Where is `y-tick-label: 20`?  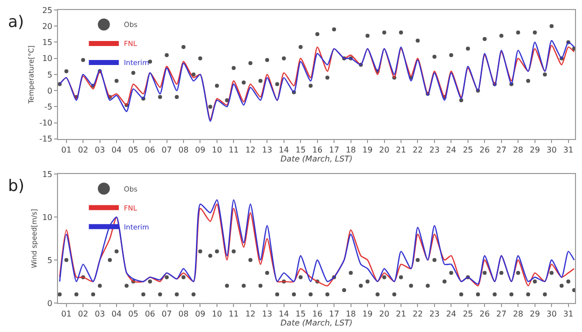 y-tick-label: 20 is located at coordinates (47, 26).